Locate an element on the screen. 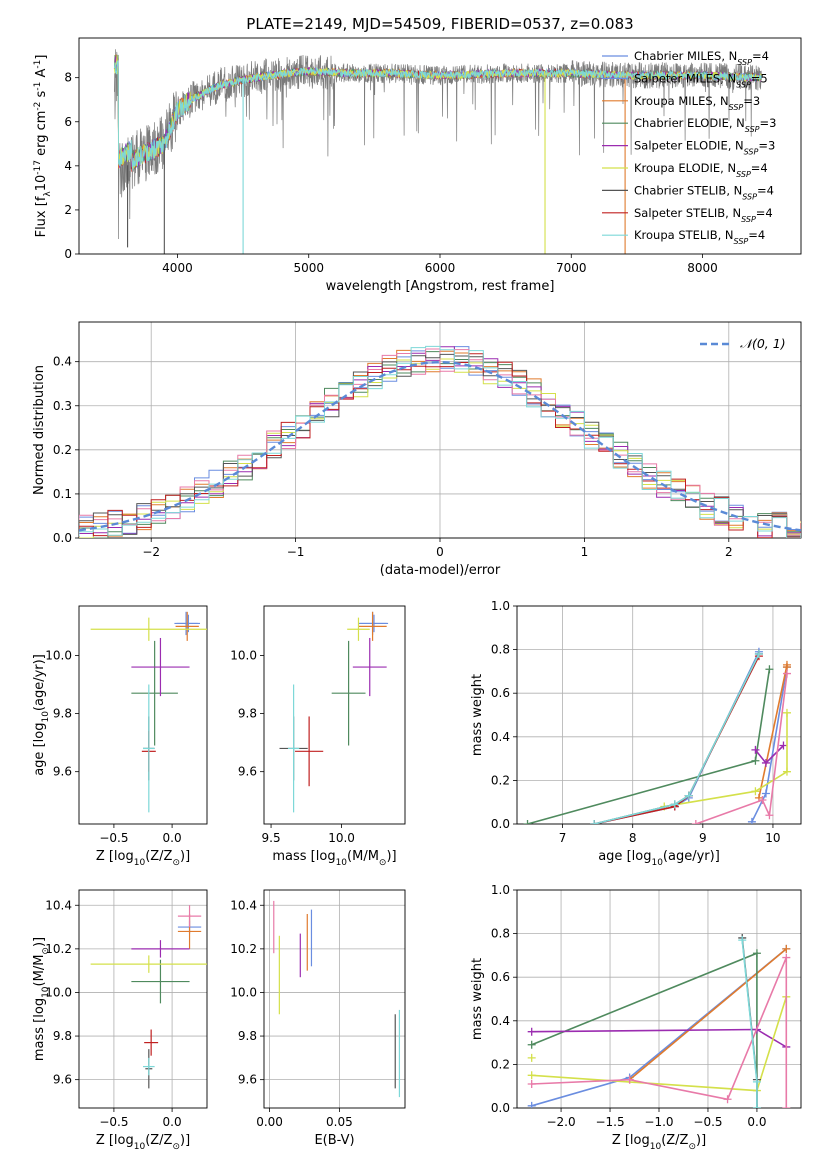 The width and height of the screenshot is (819, 1170). weight_vs_Z-series is located at coordinates (659, 1020).